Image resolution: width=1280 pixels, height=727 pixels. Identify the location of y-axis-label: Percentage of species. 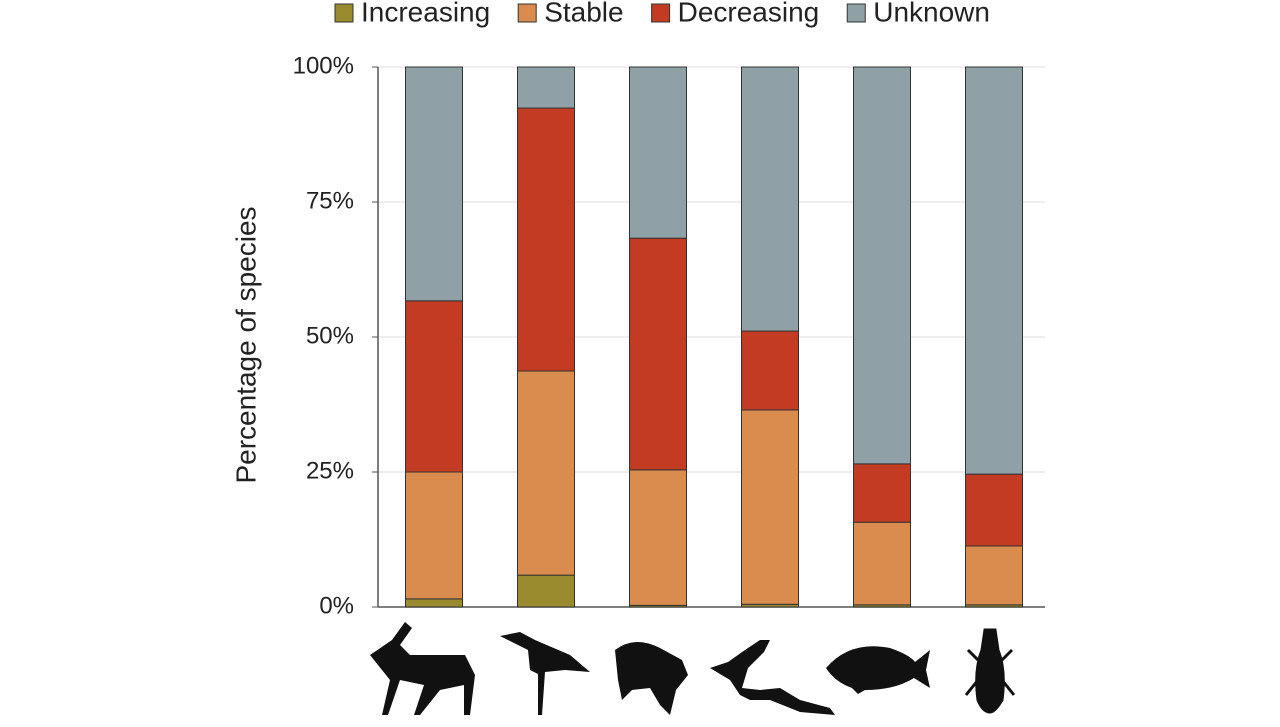
(245, 344).